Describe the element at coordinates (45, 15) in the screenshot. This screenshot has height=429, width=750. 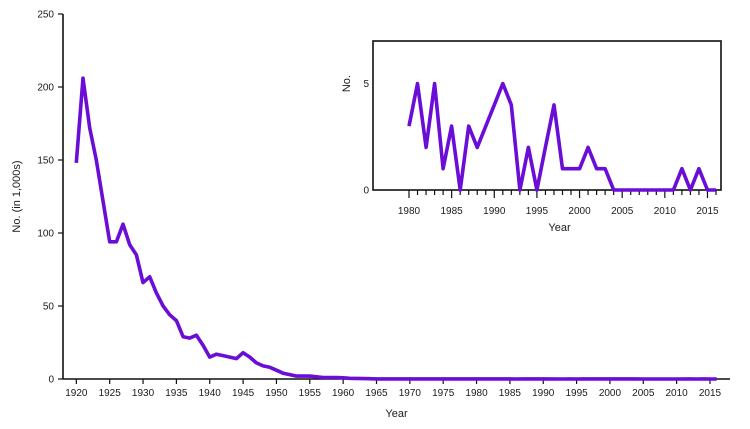
I see `main-y-tick-label: 250` at that location.